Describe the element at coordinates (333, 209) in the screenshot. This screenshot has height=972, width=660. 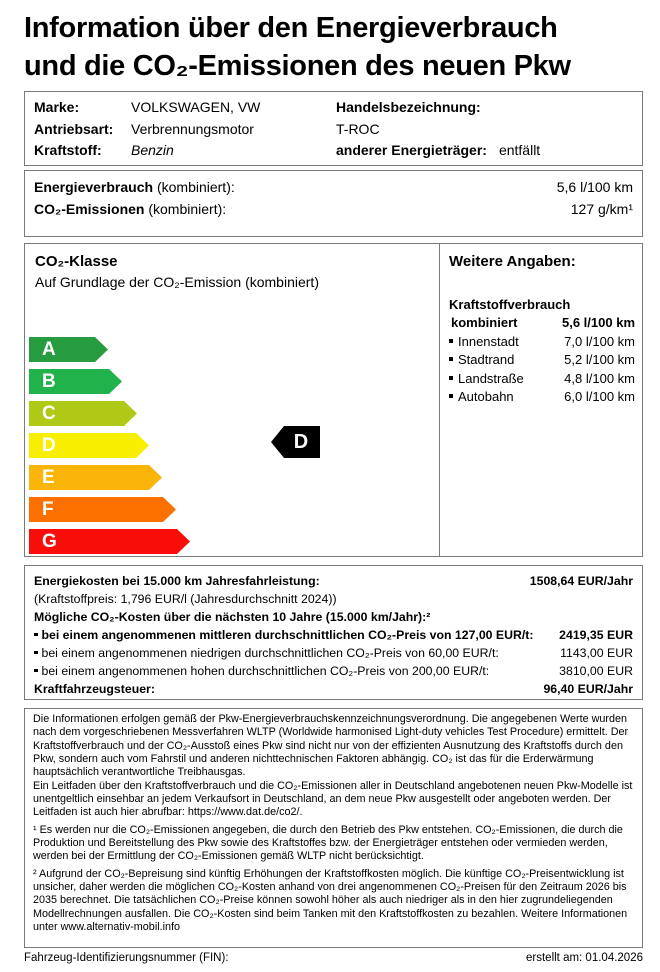
I see `co2-emissions-row: CO₂-Emissionen (kombiniert): 127 g/km¹` at that location.